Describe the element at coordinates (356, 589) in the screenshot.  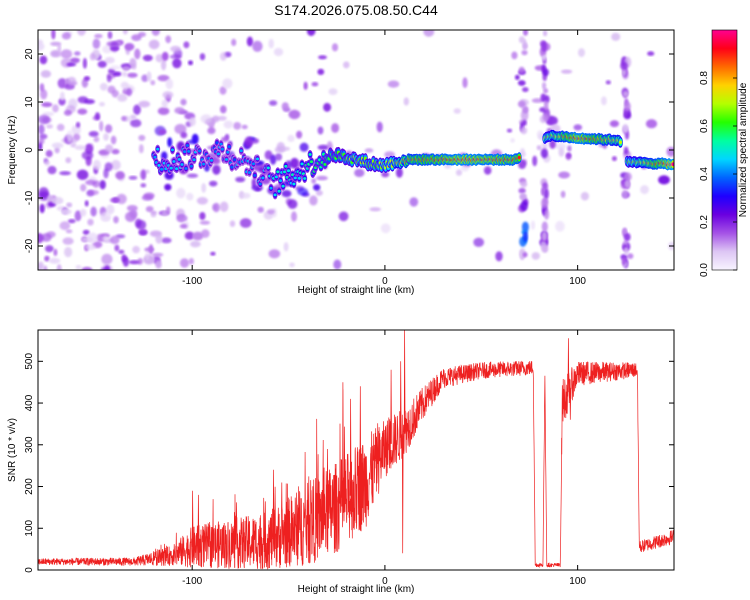
I see `snr-x-axis-label: Height of straight line (km)` at that location.